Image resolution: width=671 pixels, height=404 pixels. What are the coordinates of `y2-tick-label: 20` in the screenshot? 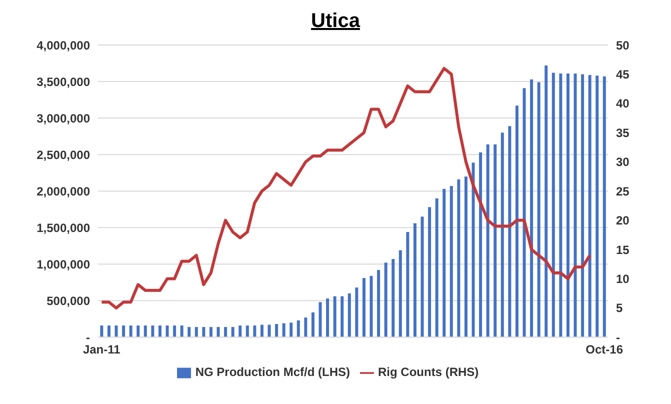 It's located at (623, 221).